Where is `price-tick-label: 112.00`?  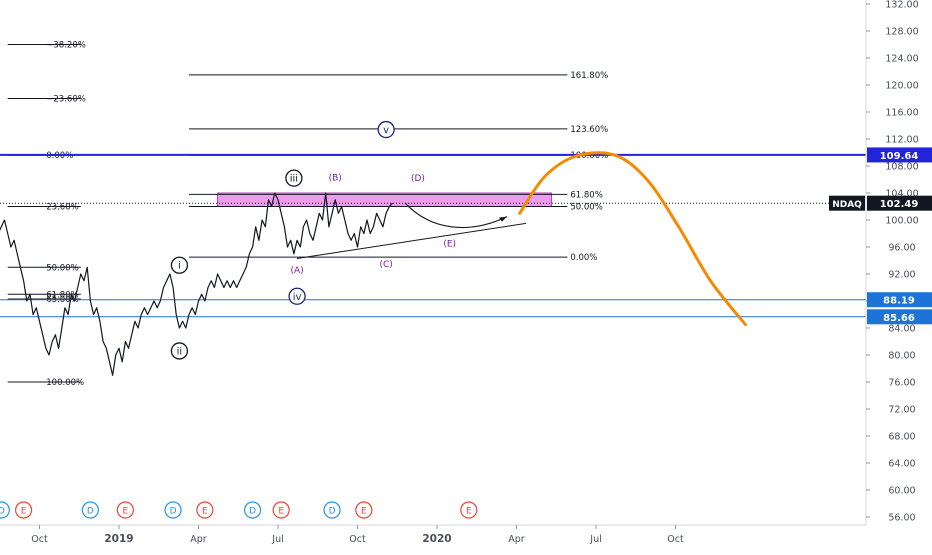
price-tick-label: 112.00 is located at coordinates (901, 140).